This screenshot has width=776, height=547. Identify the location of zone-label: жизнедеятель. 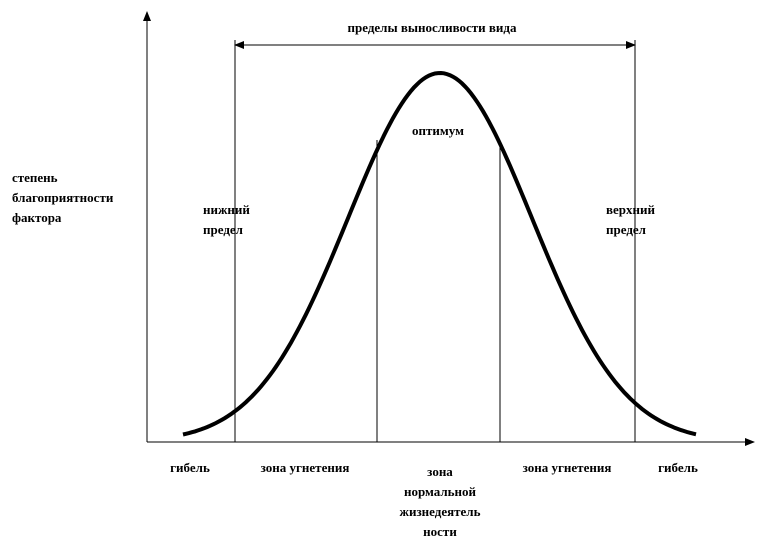
(440, 511).